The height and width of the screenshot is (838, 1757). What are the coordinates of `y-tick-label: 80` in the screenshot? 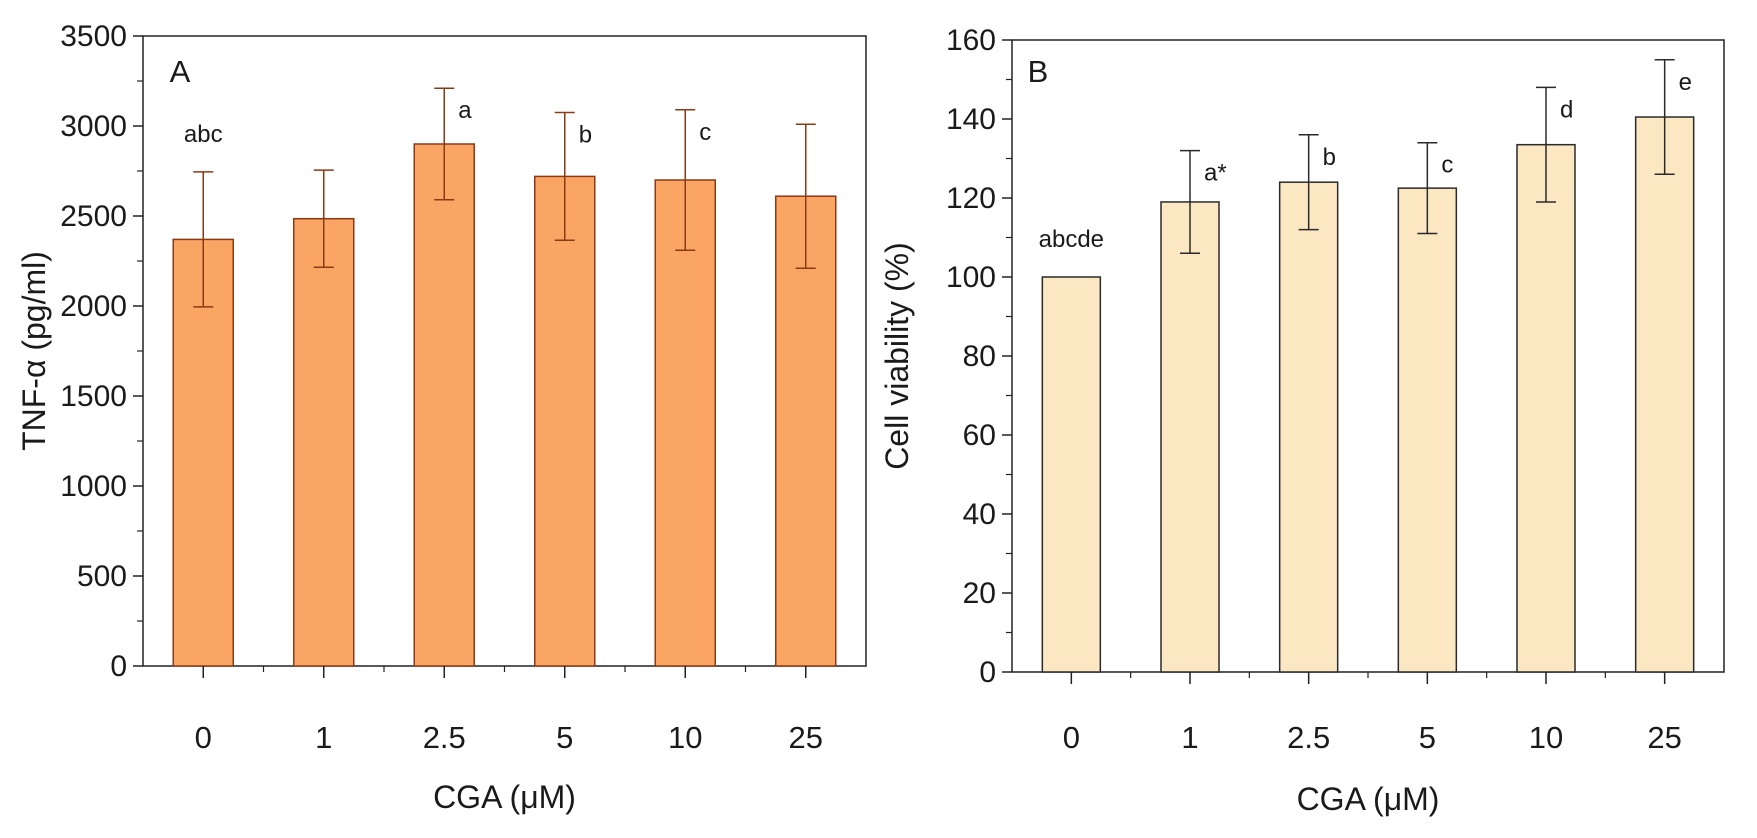 It's located at (979, 356).